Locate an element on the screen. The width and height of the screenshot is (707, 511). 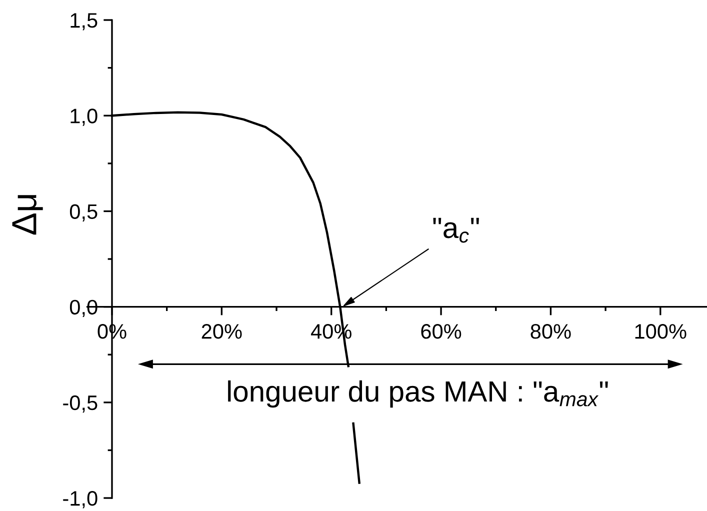
x-tick-label: 100% is located at coordinates (660, 331).